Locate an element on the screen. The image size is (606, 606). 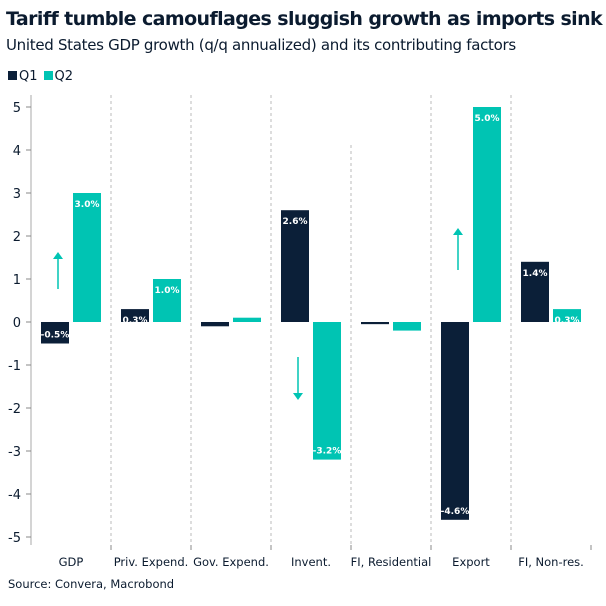
y-tick-label: -2 is located at coordinates (14, 409).